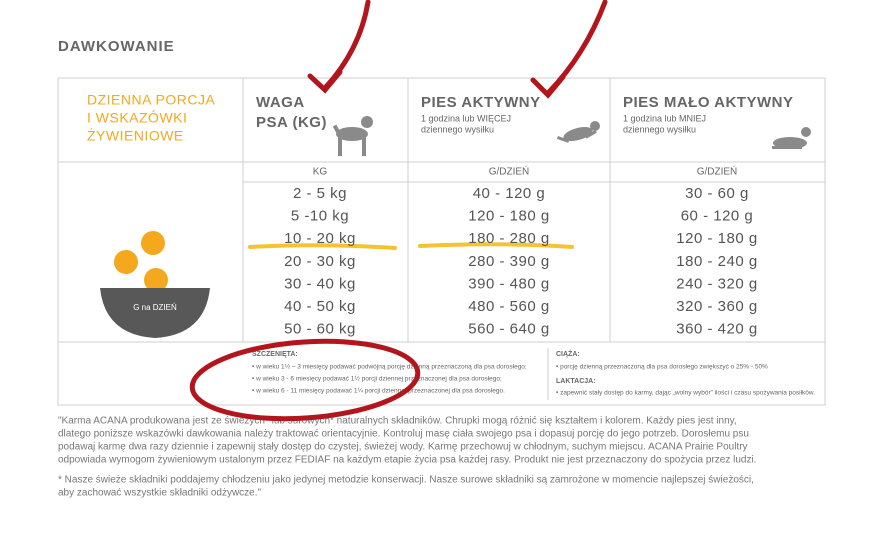  Describe the element at coordinates (508, 306) in the screenshot. I see `table-cell: 480 - 560 g` at that location.